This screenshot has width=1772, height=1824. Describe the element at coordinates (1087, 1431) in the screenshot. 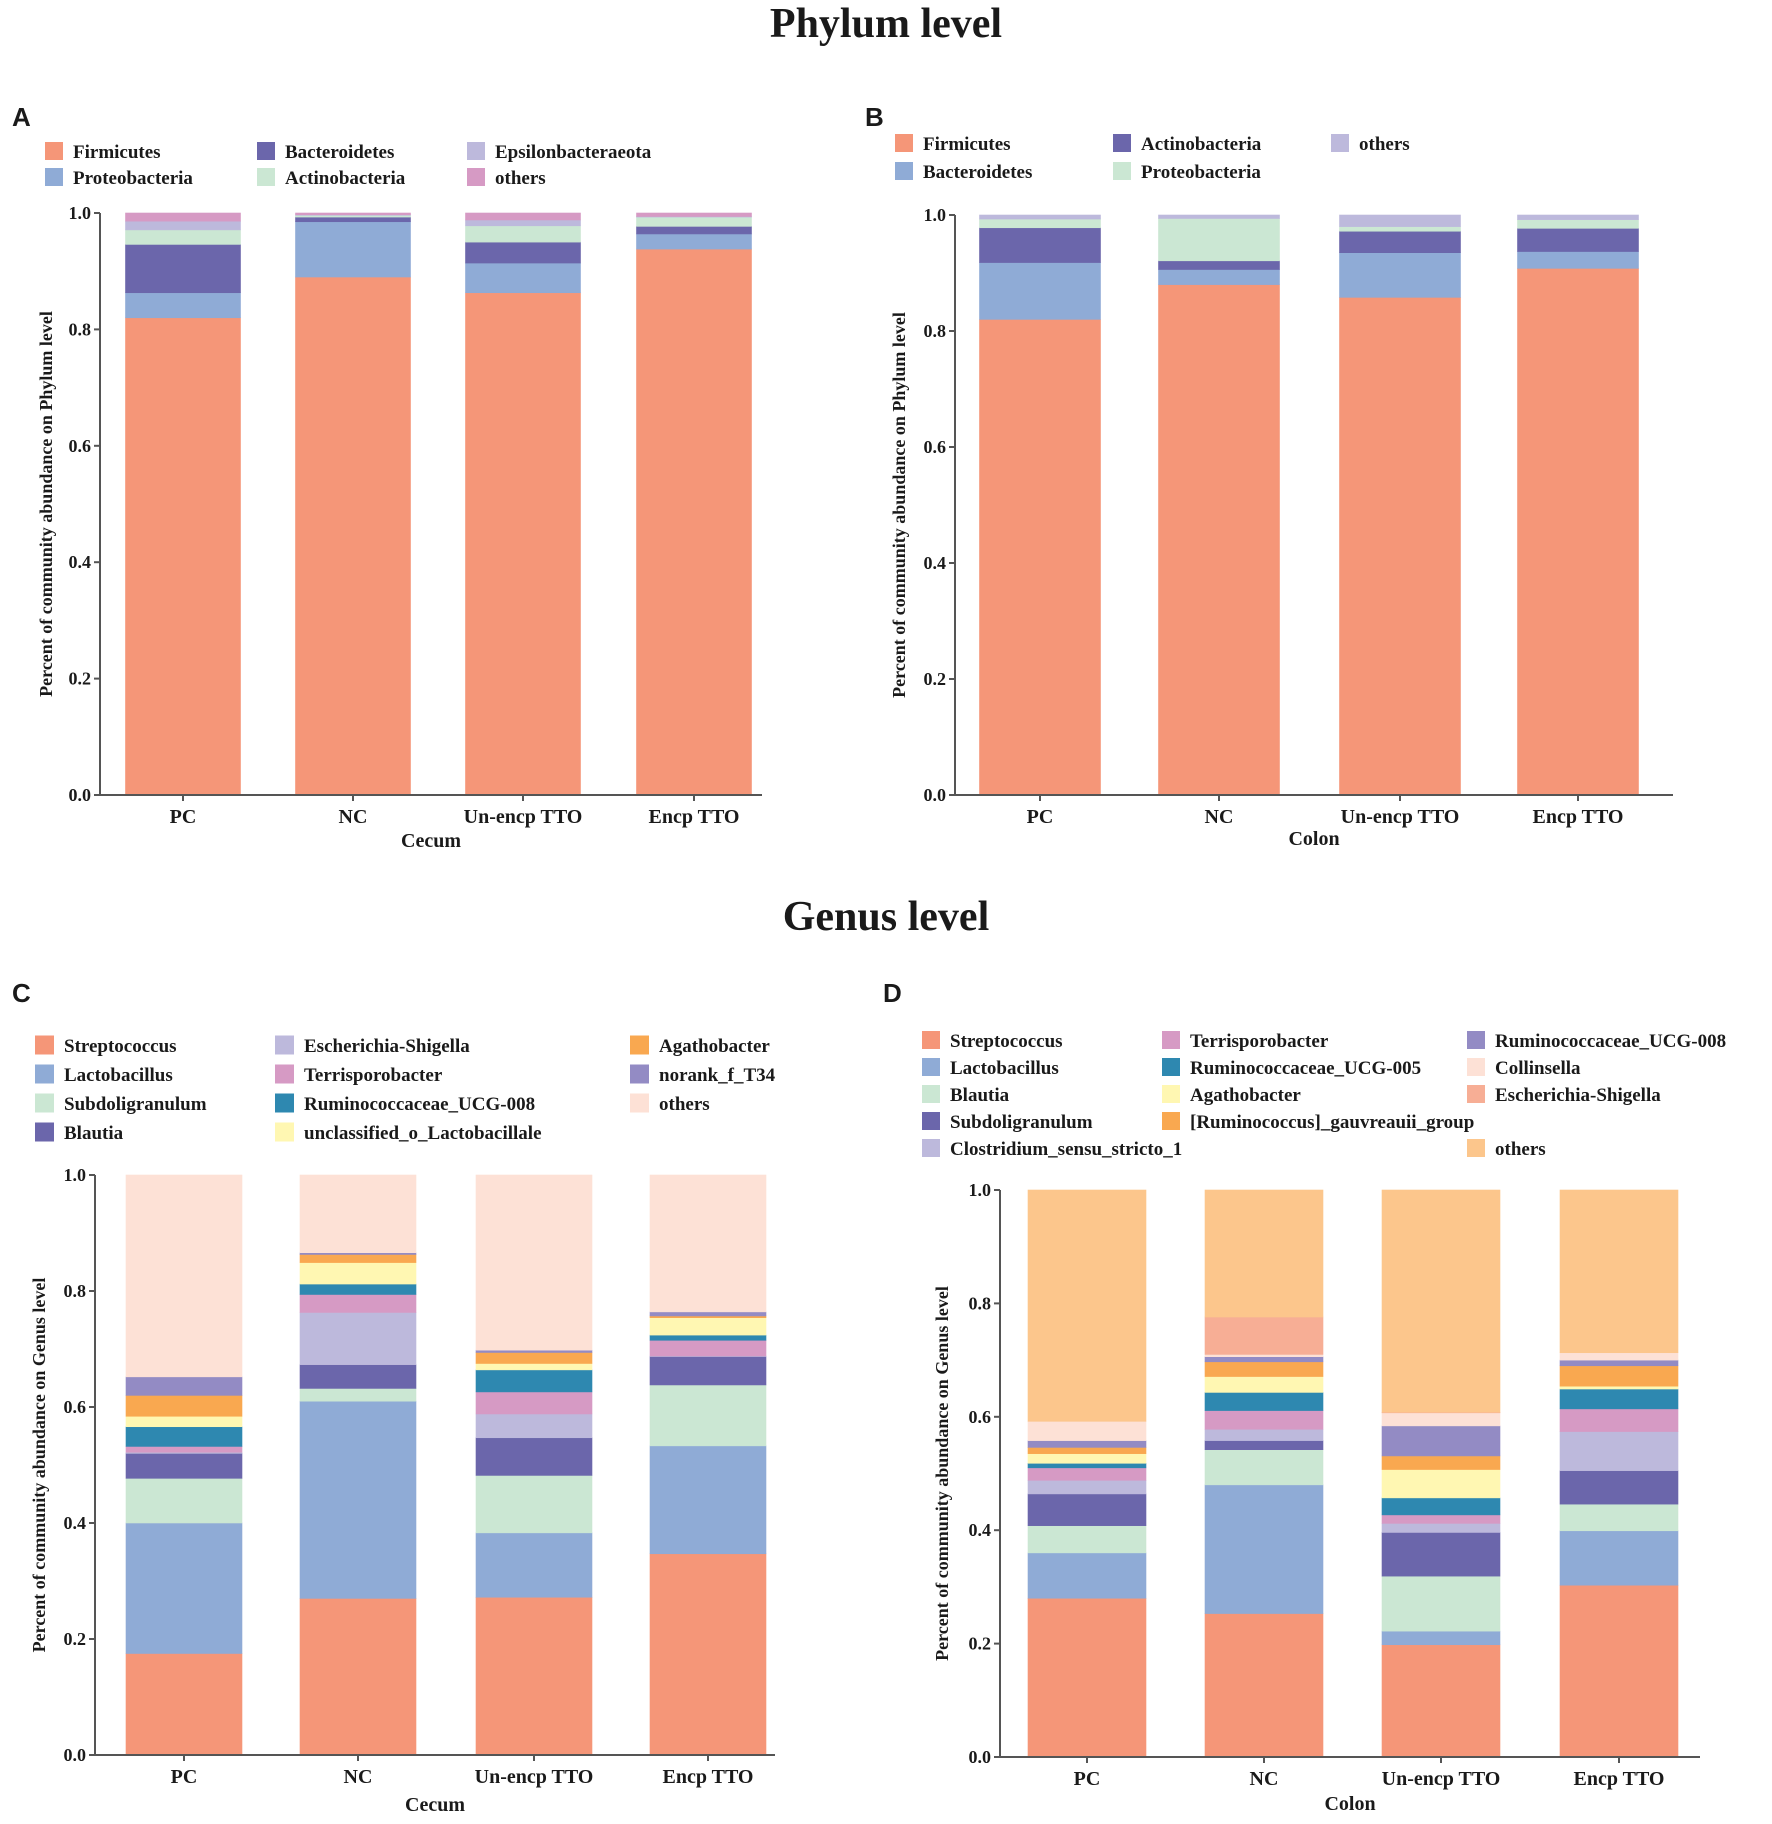

I see `bar-segment-pc-collinsella` at that location.